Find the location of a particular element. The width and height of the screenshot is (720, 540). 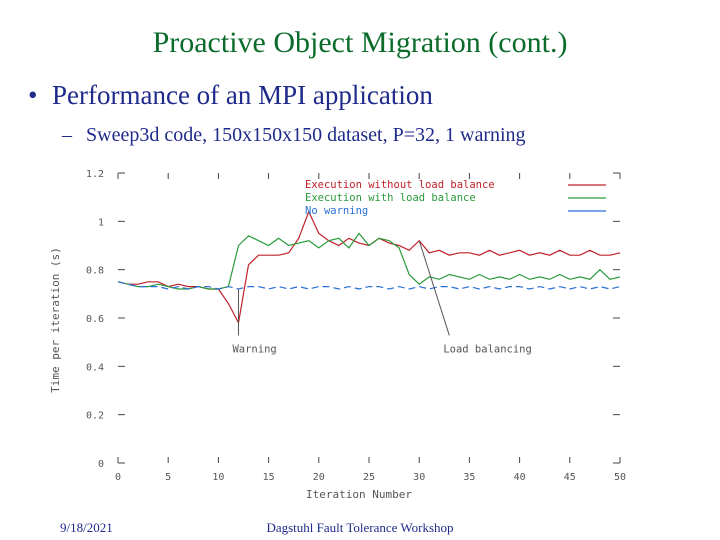

legend-label-1: Execution without load balance is located at coordinates (400, 185).